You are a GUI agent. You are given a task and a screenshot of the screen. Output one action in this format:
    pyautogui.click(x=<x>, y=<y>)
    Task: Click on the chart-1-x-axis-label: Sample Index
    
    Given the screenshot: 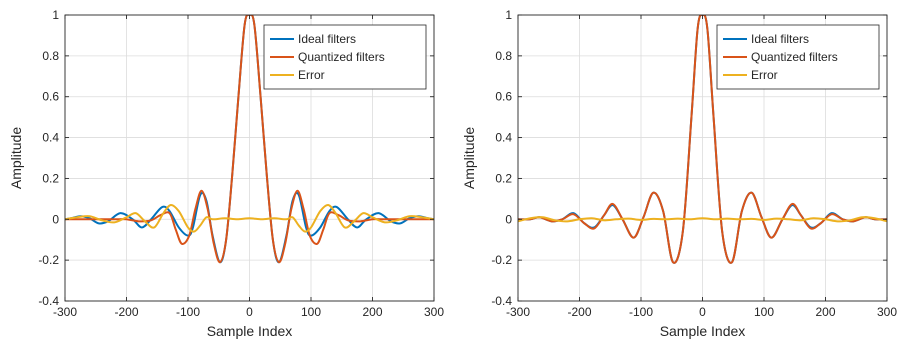 What is the action you would take?
    pyautogui.click(x=250, y=331)
    